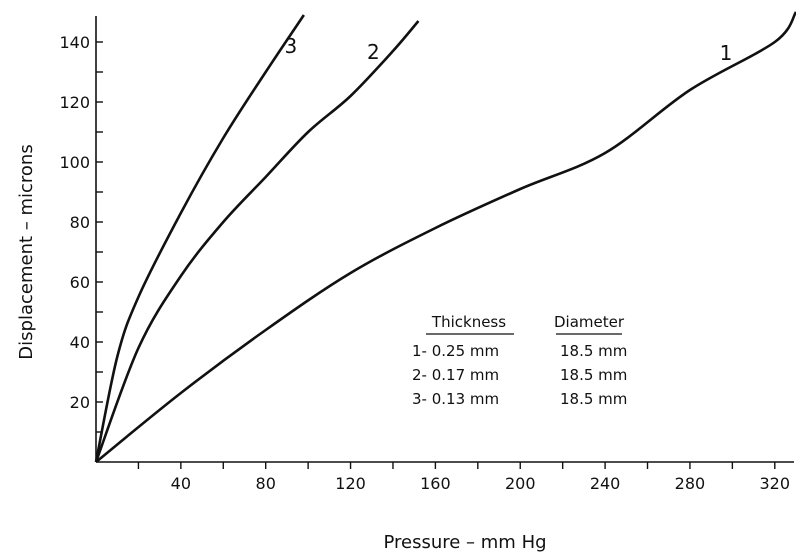 The height and width of the screenshot is (556, 796). Describe the element at coordinates (80, 282) in the screenshot. I see `y-tick-label: 60` at that location.